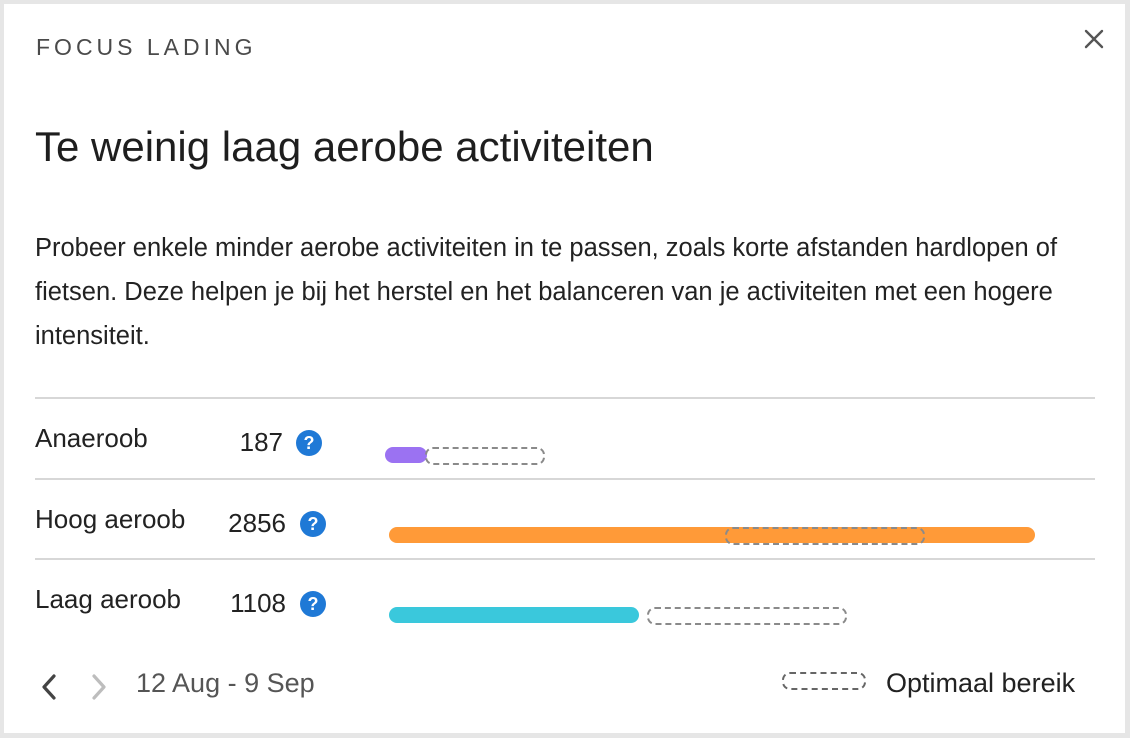 The image size is (1130, 738). I want to click on optimal-range-legend-label: Optimaal bereik, so click(981, 683).